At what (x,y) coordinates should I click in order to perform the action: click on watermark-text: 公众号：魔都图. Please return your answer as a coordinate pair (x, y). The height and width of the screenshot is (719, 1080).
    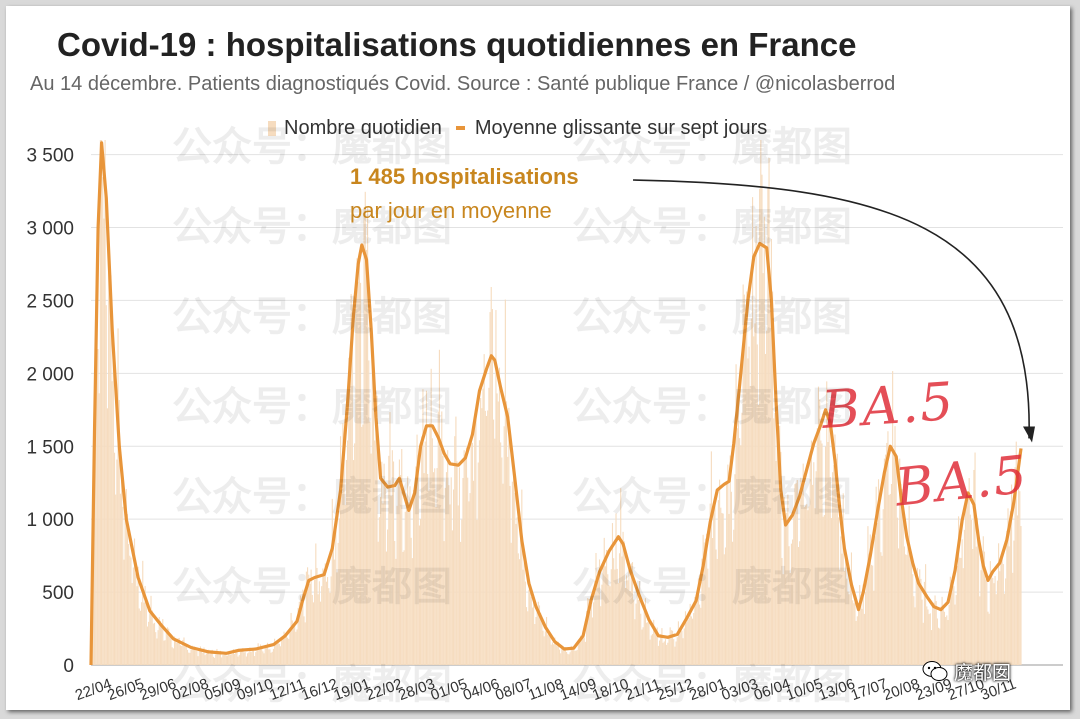
    Looking at the image, I should click on (312, 227).